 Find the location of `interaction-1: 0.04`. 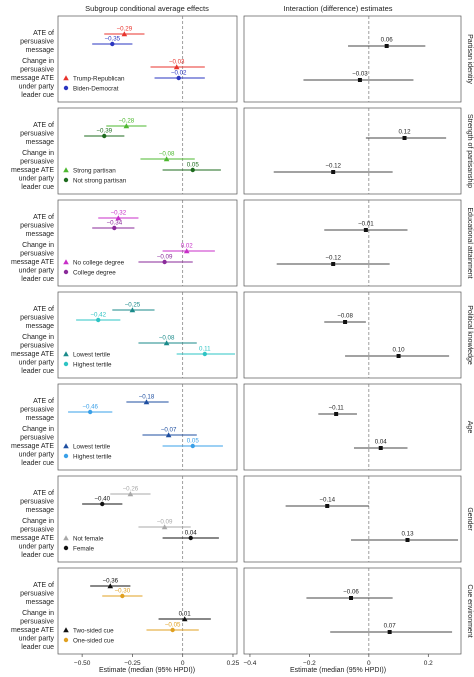

interaction-1: 0.04 is located at coordinates (380, 444).